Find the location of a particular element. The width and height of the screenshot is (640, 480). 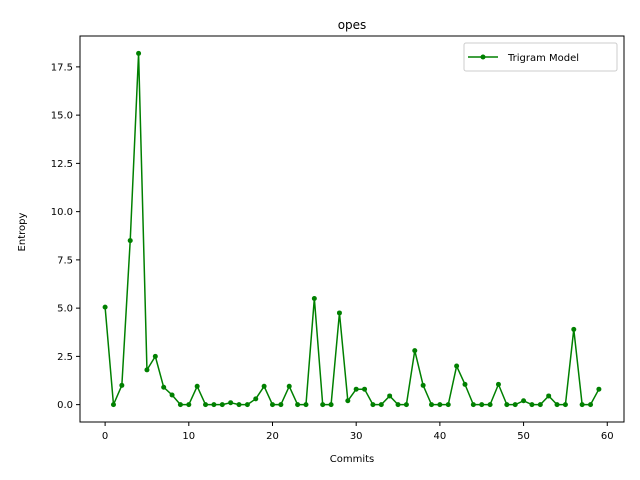

chart-title: opes is located at coordinates (352, 25).